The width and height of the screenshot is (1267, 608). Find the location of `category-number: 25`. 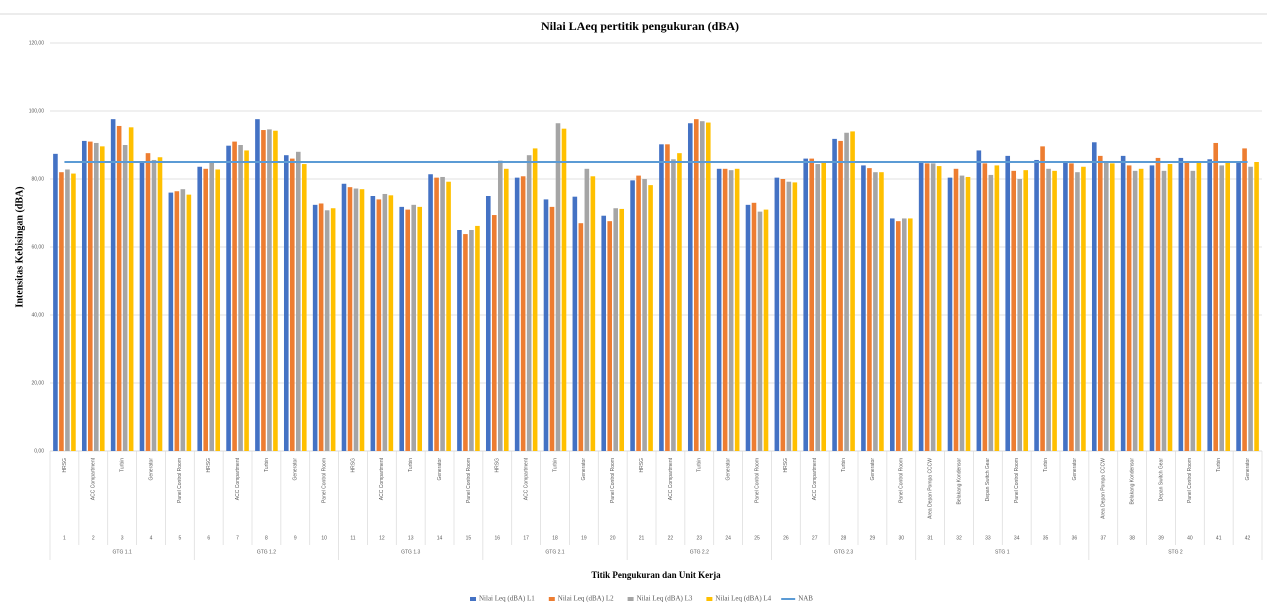

category-number: 25 is located at coordinates (757, 538).